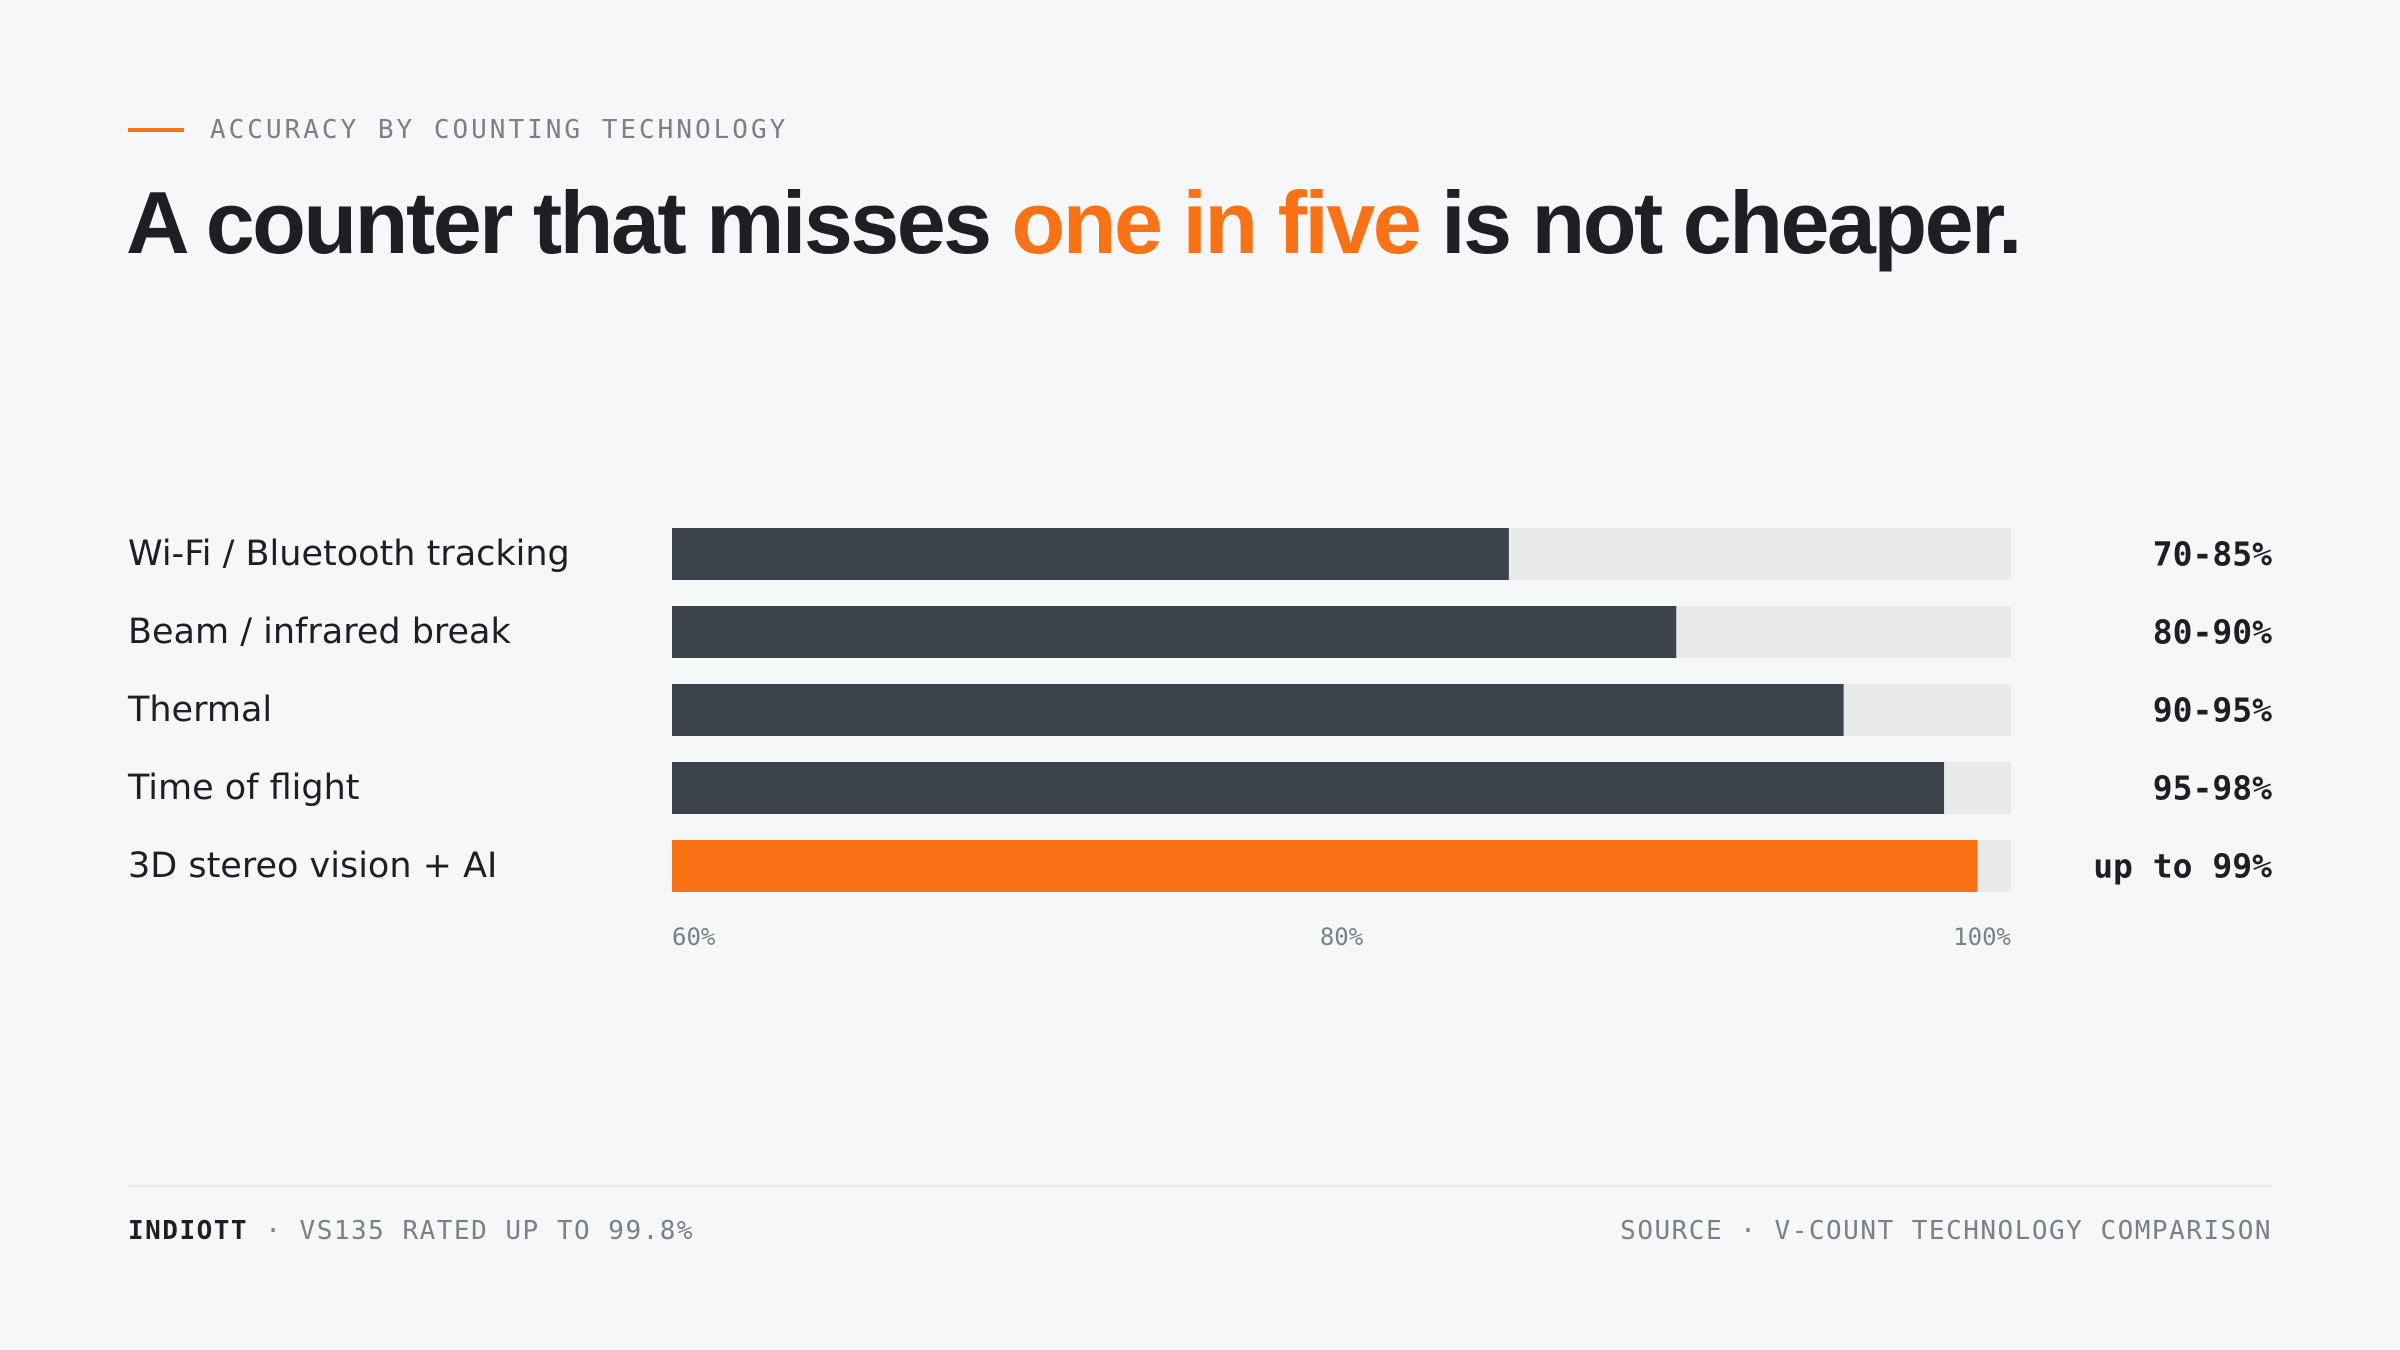 The width and height of the screenshot is (2400, 1350). I want to click on category-label: Beam / infrared break, so click(320, 632).